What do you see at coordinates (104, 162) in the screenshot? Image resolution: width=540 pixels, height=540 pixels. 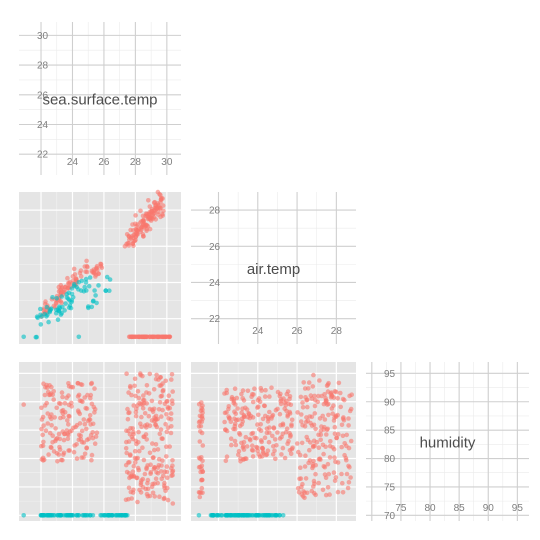 I see `x-tick-label: 26` at bounding box center [104, 162].